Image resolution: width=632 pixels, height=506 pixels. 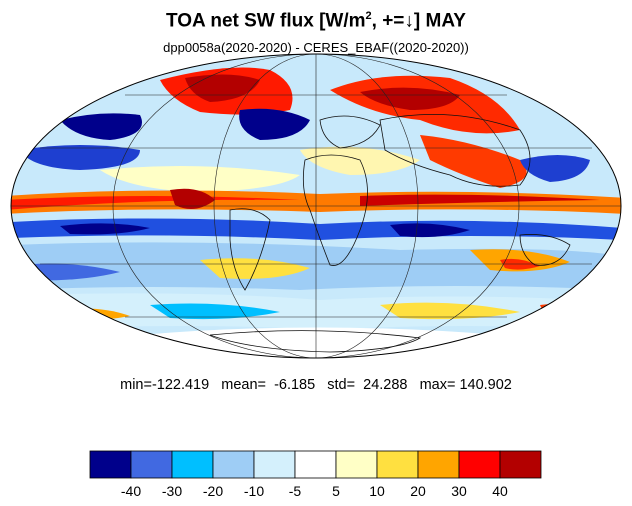 I want to click on colorbar-tick-label: 10, so click(x=377, y=491).